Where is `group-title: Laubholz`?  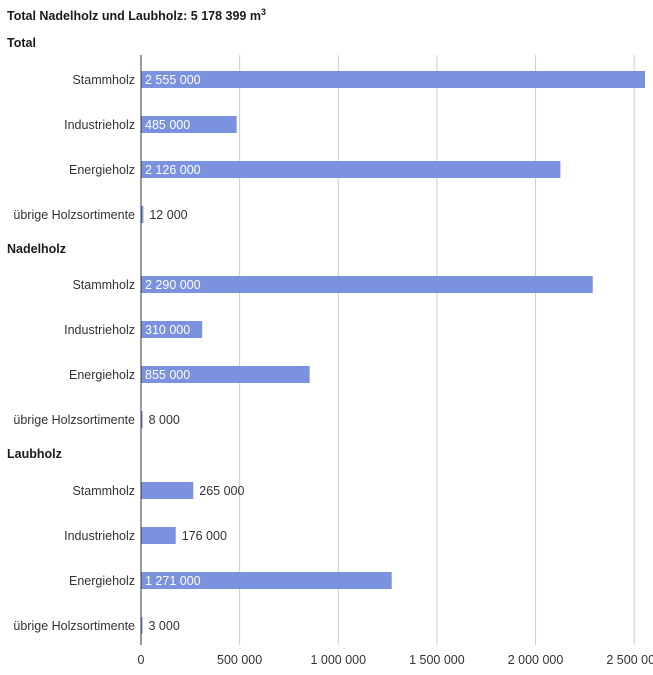 group-title: Laubholz is located at coordinates (34, 454).